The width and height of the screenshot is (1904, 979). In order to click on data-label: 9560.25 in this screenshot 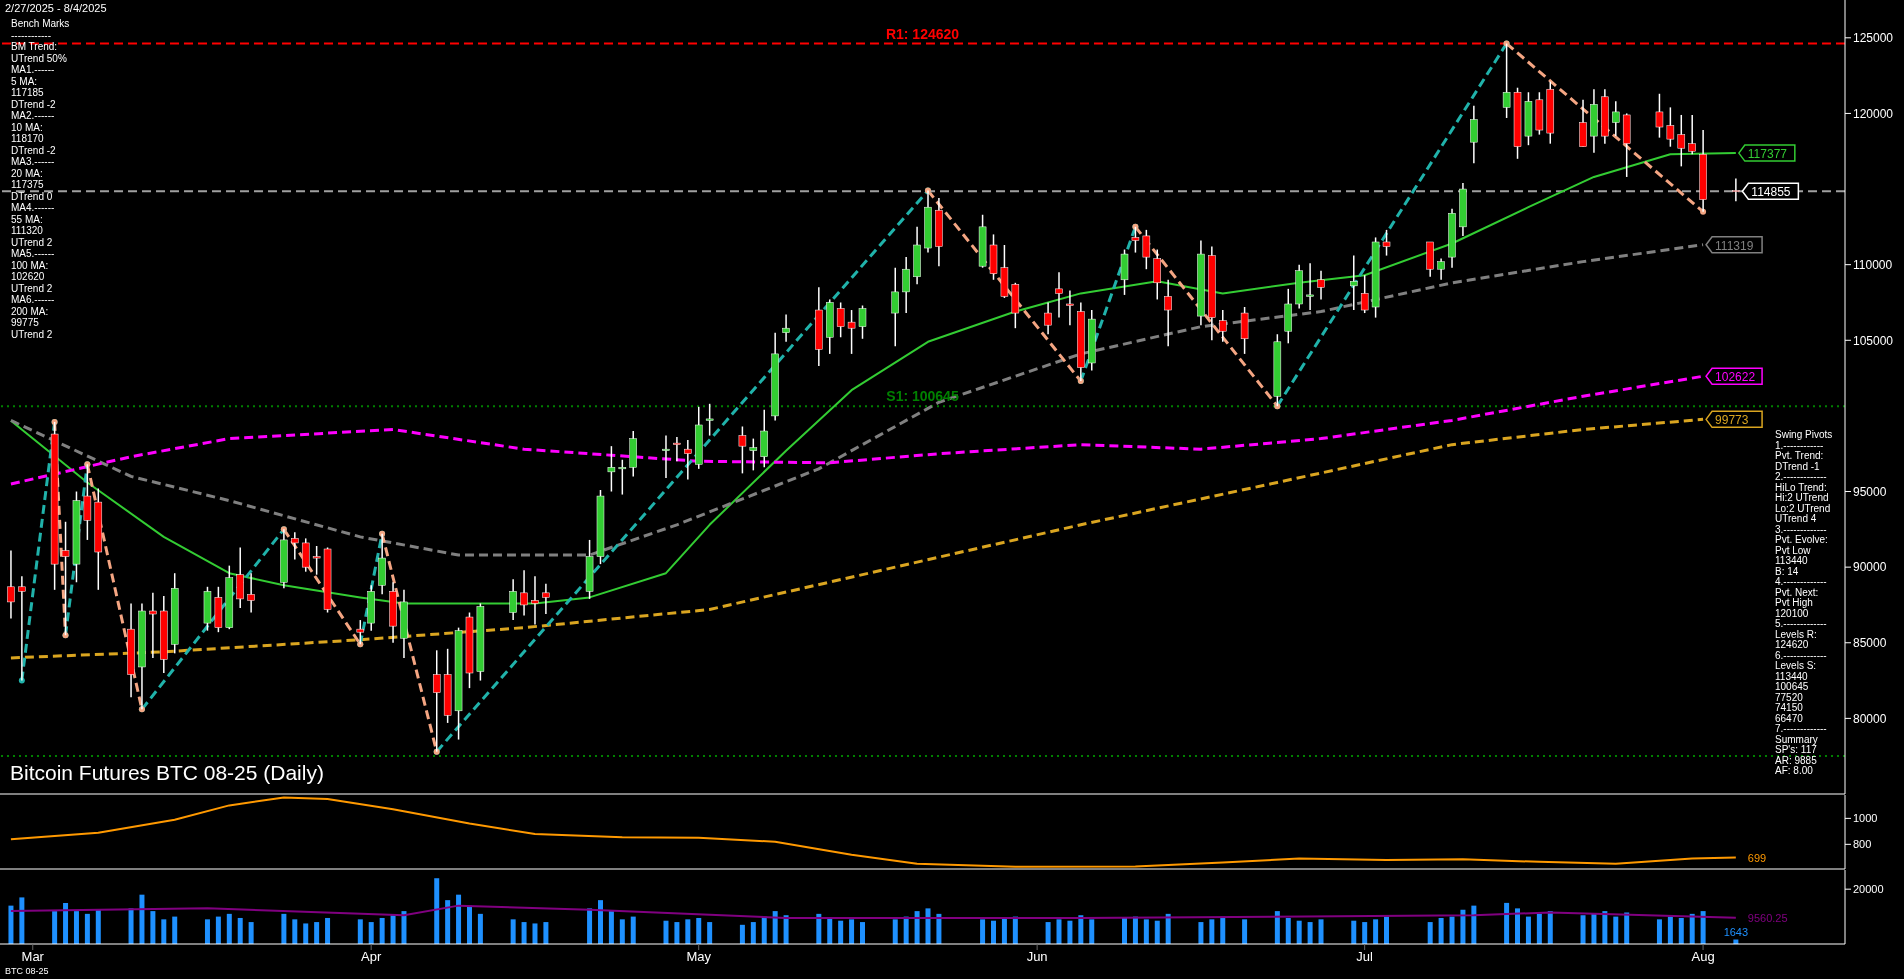, I will do `click(1767, 918)`.